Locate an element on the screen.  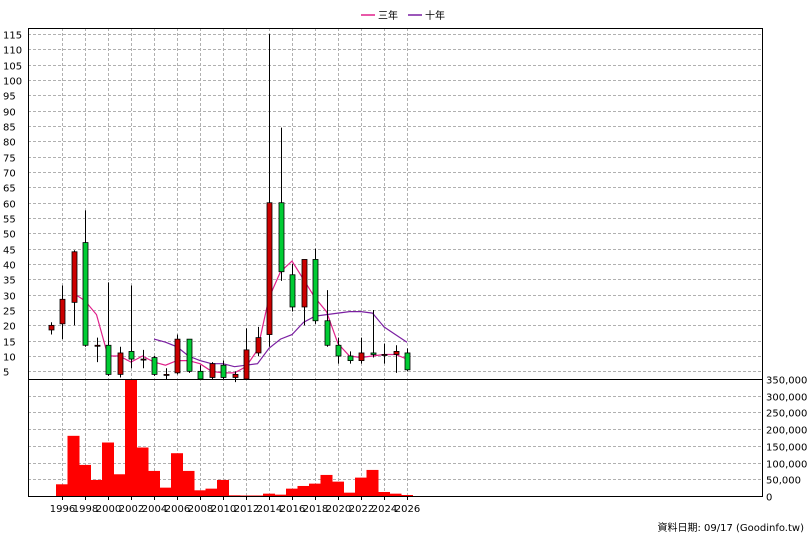
price-tick-label: 45 is located at coordinates (9, 251).